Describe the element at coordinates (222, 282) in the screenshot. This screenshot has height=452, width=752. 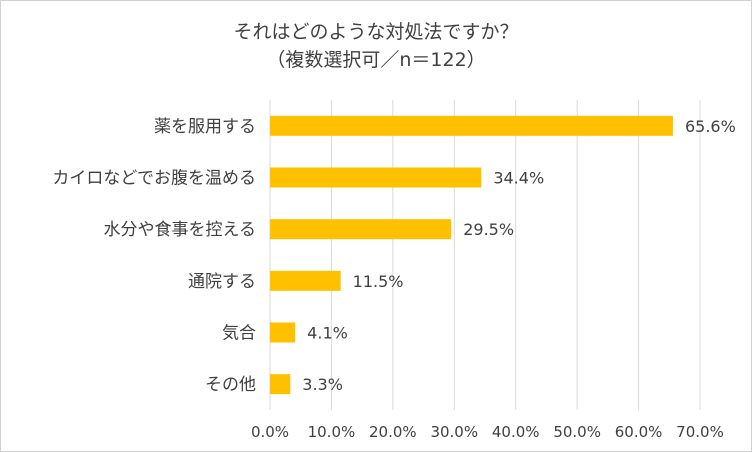
I see `category-label: 通院する` at that location.